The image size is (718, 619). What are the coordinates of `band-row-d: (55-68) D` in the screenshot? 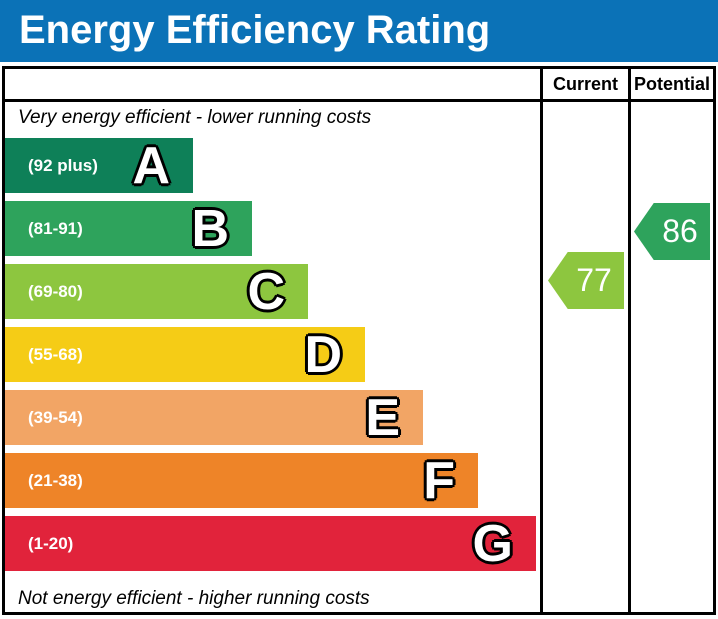 It's located at (185, 354).